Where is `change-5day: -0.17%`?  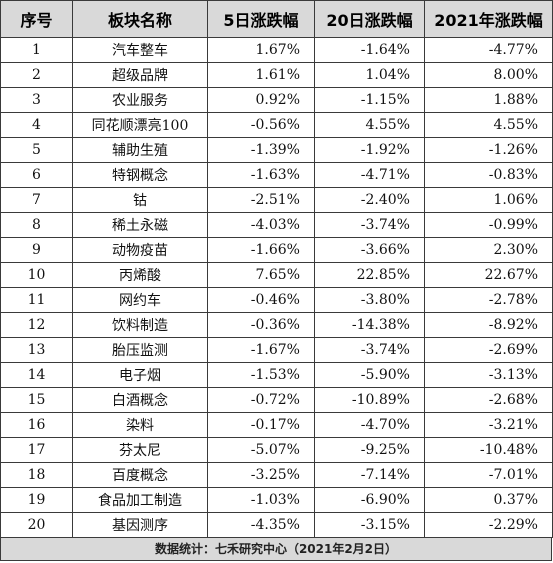 change-5day: -0.17% is located at coordinates (261, 425).